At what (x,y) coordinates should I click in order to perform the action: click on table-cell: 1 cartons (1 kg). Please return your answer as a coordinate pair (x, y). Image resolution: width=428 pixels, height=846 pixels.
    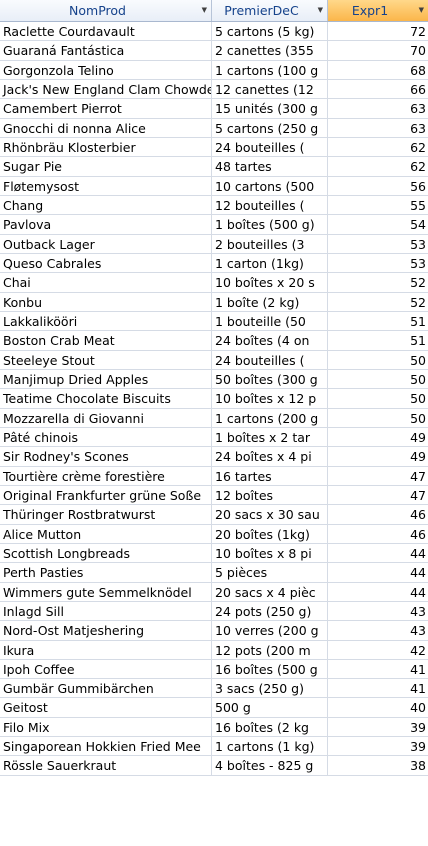
    Looking at the image, I should click on (270, 747).